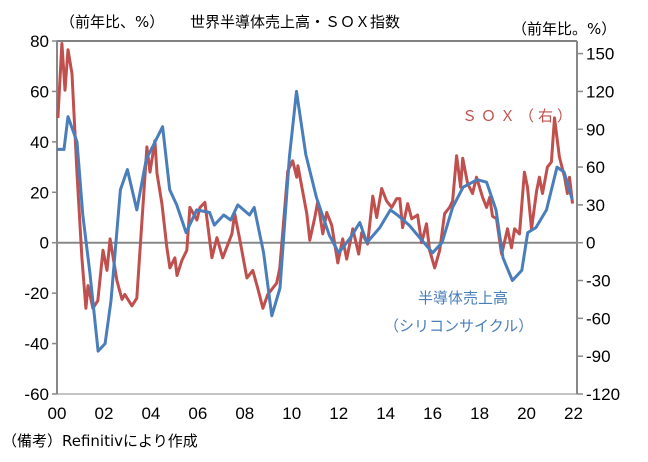 Image resolution: width=648 pixels, height=462 pixels. What do you see at coordinates (197, 413) in the screenshot?
I see `x-tick-label: 06` at bounding box center [197, 413].